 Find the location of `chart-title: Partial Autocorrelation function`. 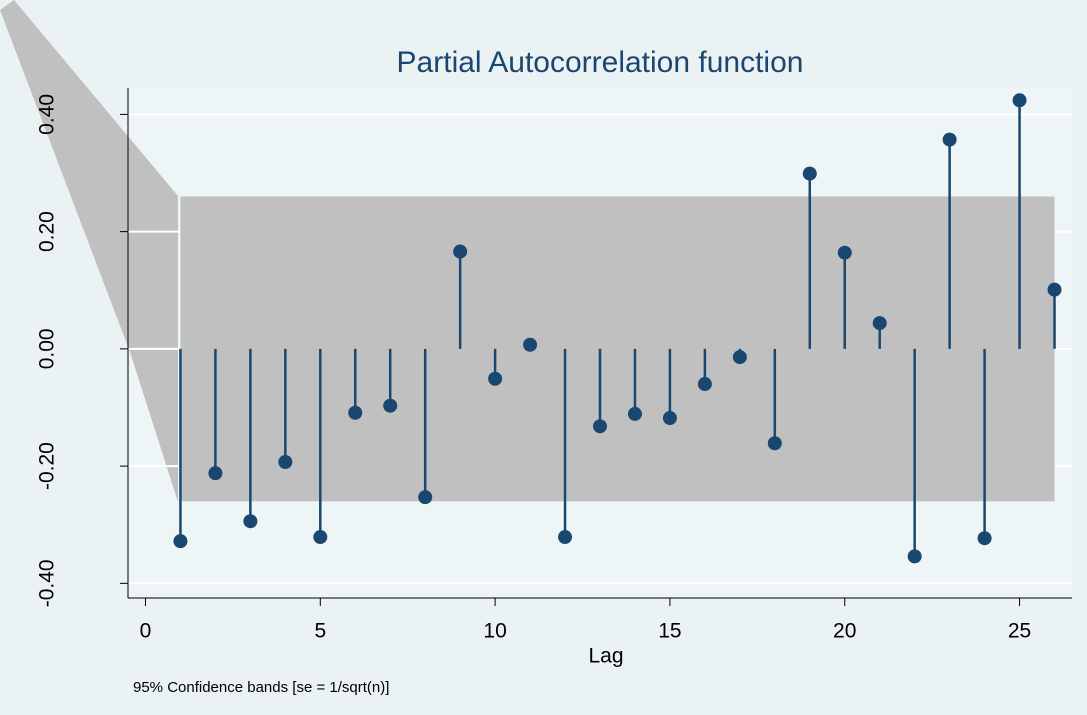

chart-title: Partial Autocorrelation function is located at coordinates (600, 62).